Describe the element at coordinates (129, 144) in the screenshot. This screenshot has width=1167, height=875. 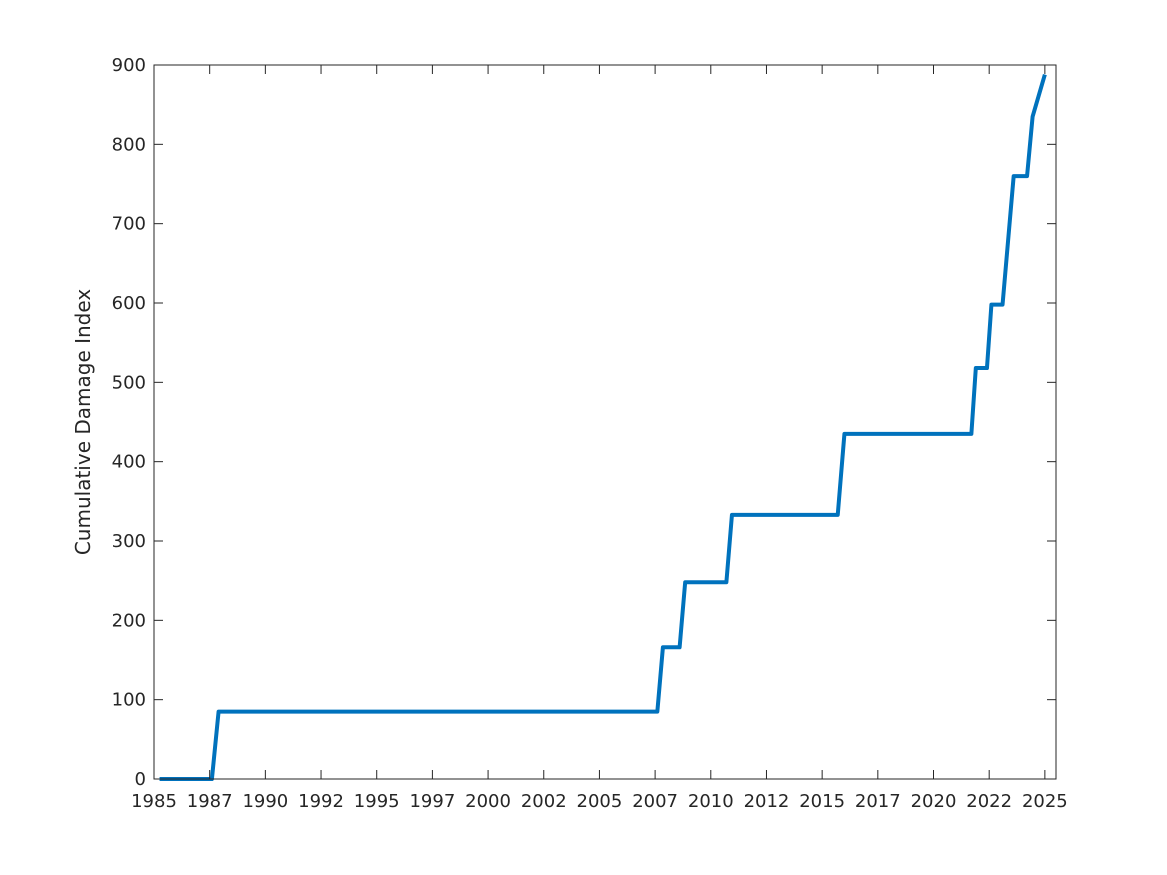
I see `y-tick-label: 800` at that location.